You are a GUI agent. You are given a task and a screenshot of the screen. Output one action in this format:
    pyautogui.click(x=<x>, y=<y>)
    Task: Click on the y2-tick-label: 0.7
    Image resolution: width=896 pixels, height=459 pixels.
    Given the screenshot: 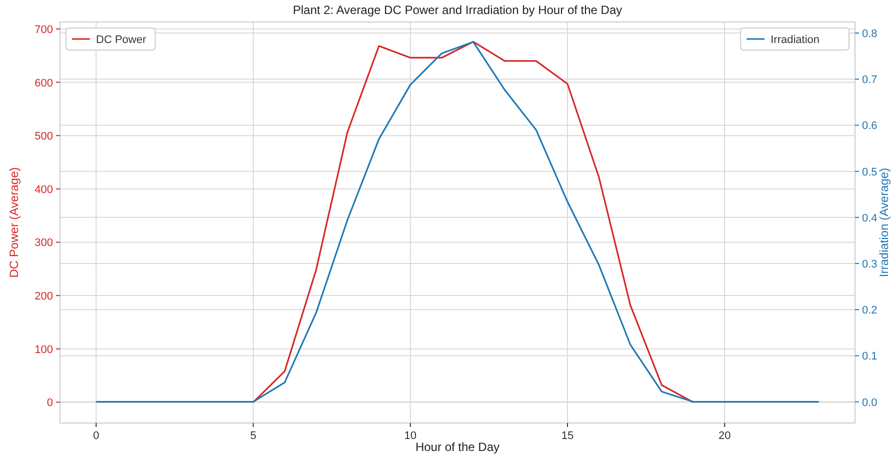 What is the action you would take?
    pyautogui.click(x=870, y=80)
    